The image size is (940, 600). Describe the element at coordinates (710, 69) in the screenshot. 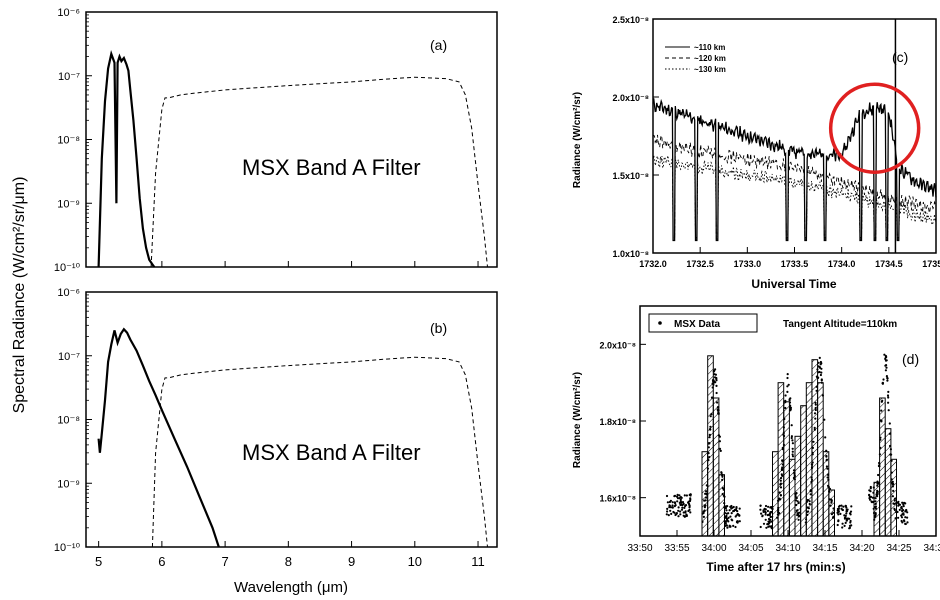

I see `panel-c-legend-label: ~130 km` at that location.